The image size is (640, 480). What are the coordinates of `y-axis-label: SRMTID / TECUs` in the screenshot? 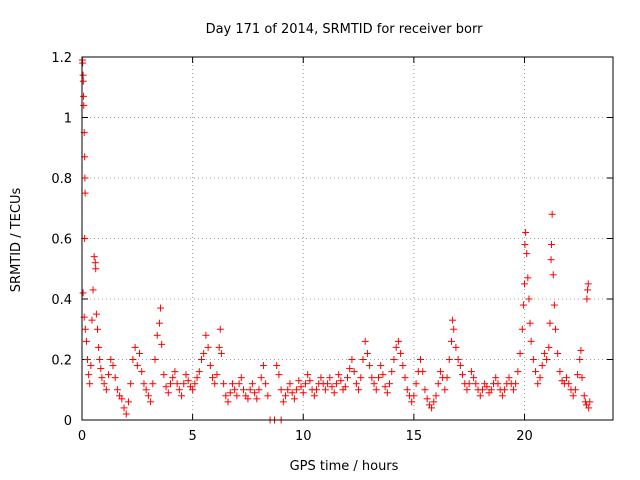 It's located at (16, 240).